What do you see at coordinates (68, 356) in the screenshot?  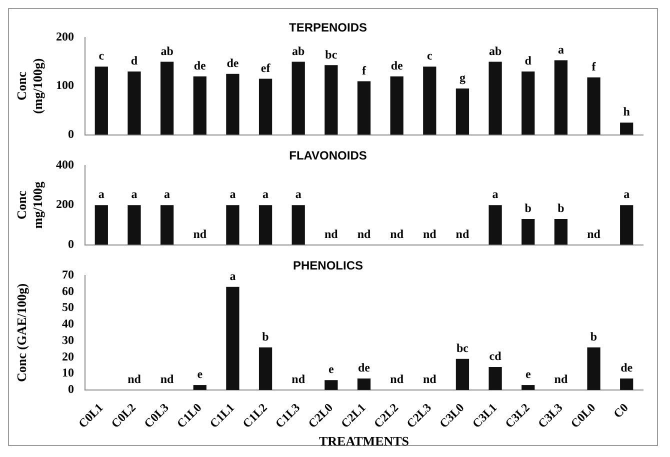 I see `y-tick-label: 20` at bounding box center [68, 356].